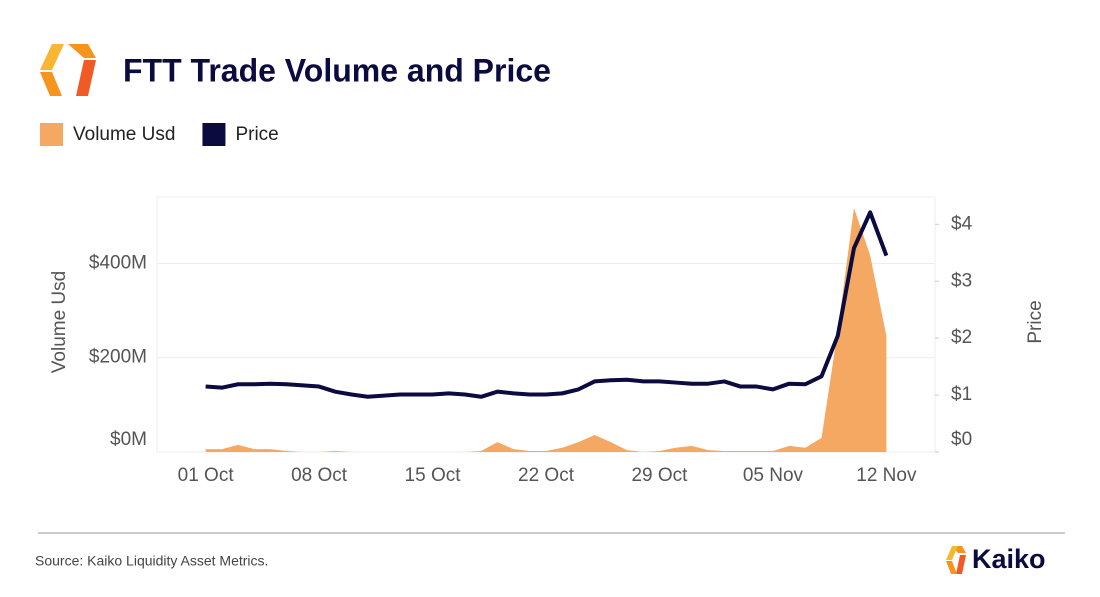 The image size is (1100, 597). Describe the element at coordinates (337, 70) in the screenshot. I see `chart-title: FTT Trade Volume and Price` at that location.